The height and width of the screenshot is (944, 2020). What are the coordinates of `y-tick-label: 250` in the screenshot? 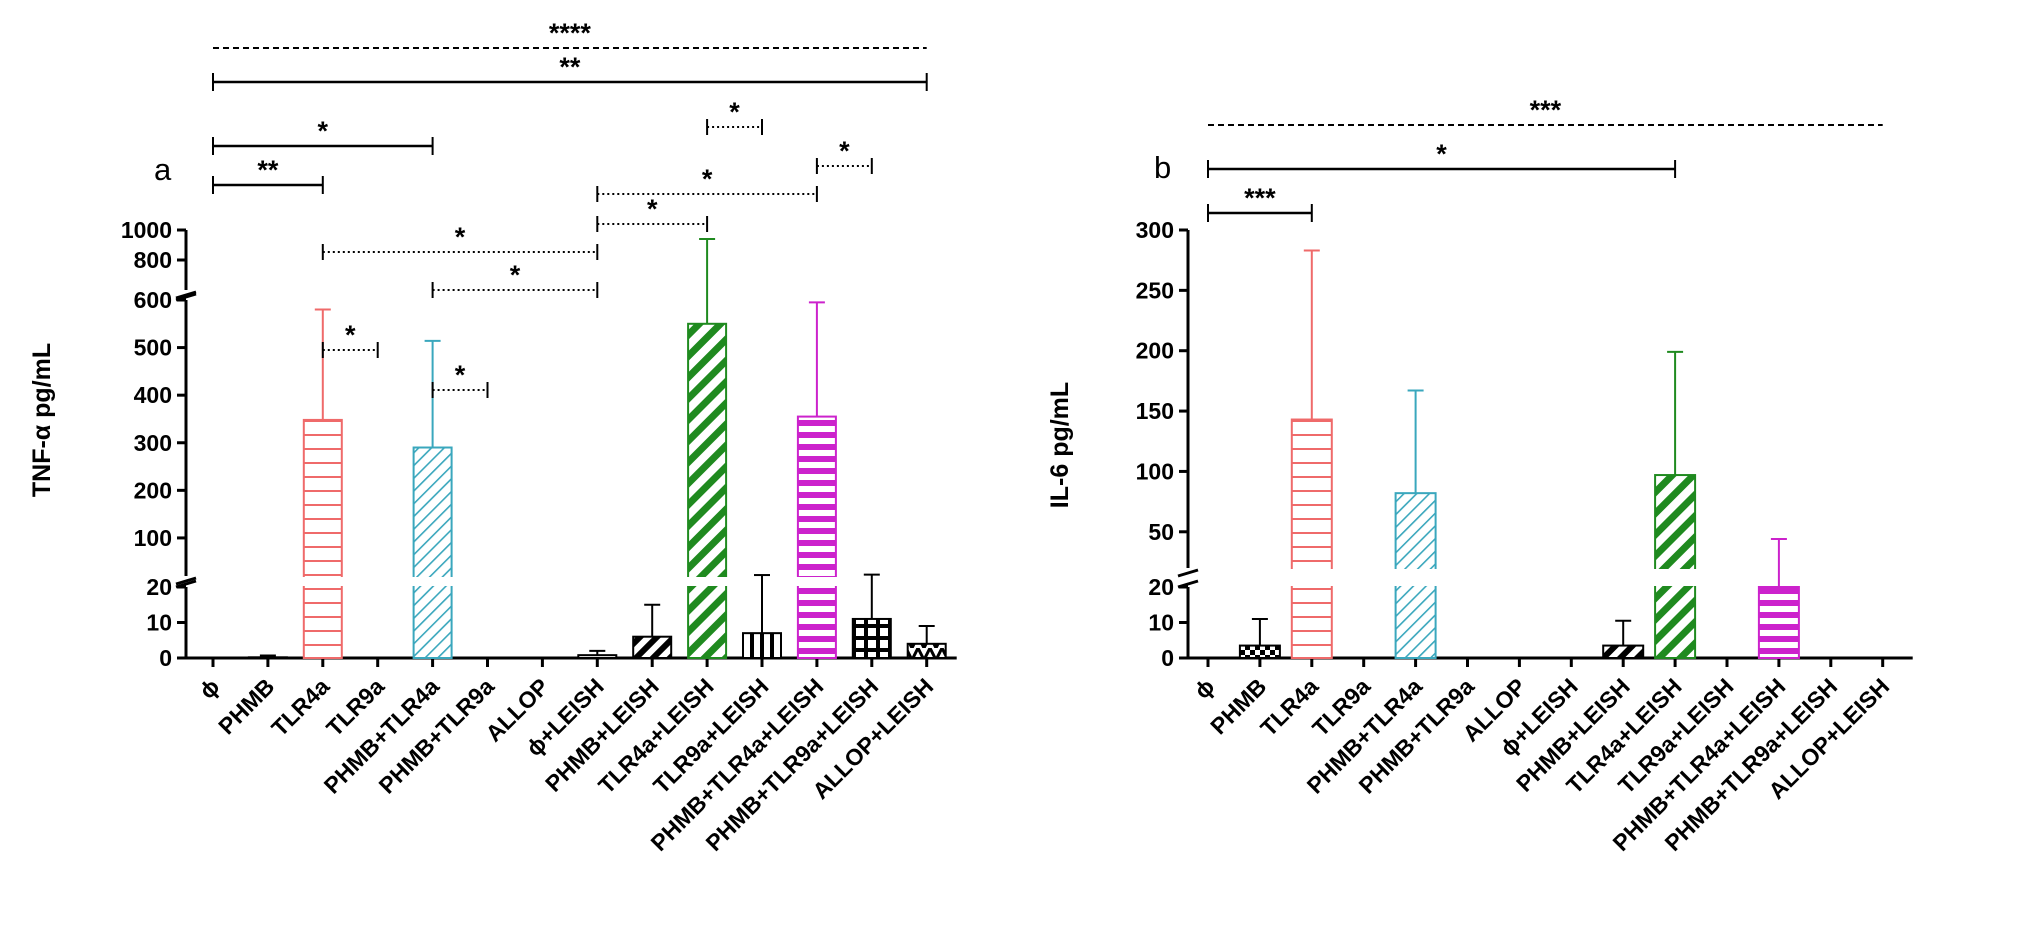 It's located at (1155, 290).